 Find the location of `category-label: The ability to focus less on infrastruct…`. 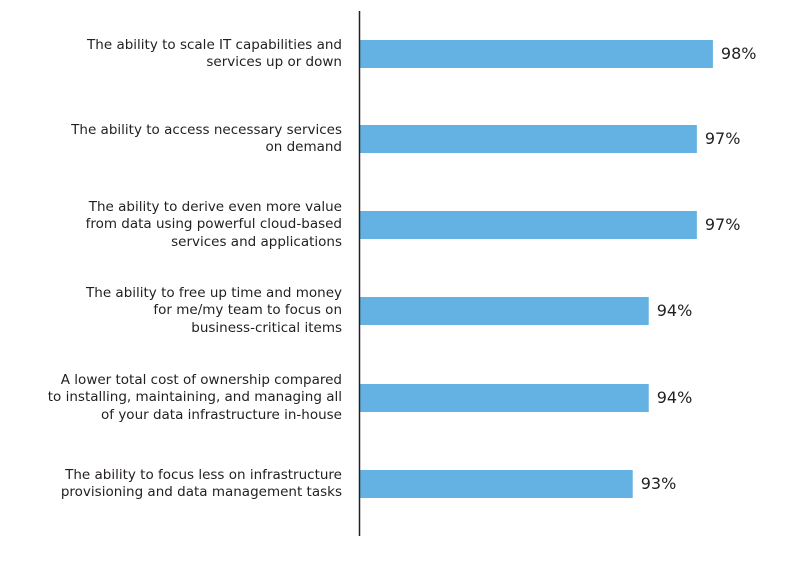

category-label: The ability to focus less on infrastruct… is located at coordinates (201, 483).